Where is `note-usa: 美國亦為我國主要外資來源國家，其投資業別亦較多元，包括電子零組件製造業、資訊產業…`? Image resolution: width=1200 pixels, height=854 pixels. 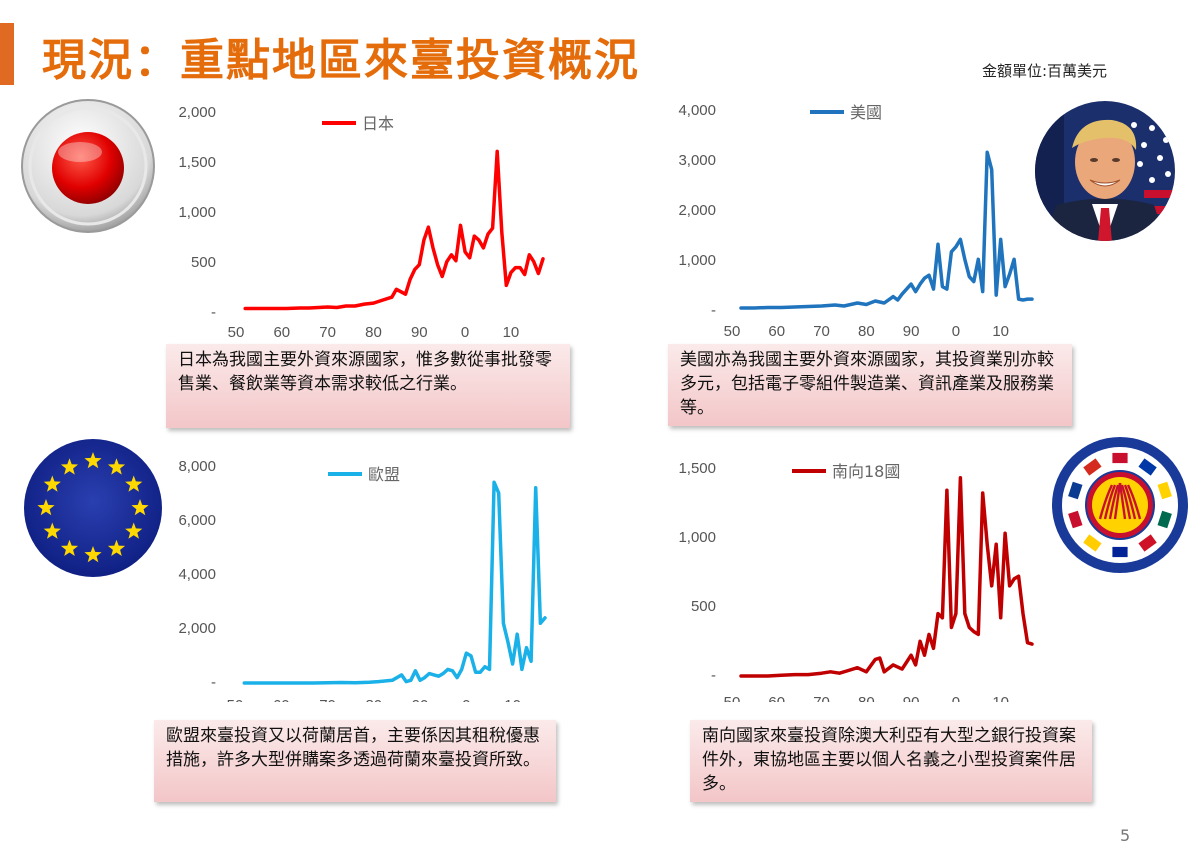
note-usa: 美國亦為我國主要外資來源國家，其投資業別亦較多元，包括電子零組件製造業、資訊產業… is located at coordinates (870, 385).